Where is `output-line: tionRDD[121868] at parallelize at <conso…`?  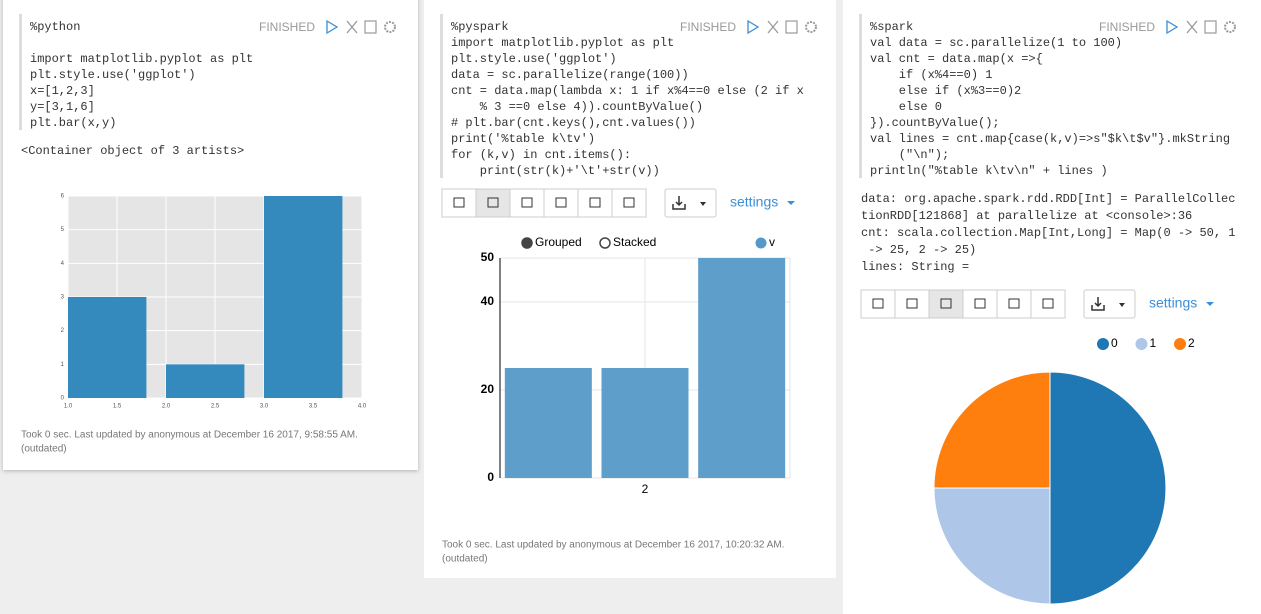
output-line: tionRDD[121868] at parallelize at <conso… is located at coordinates (1026, 216).